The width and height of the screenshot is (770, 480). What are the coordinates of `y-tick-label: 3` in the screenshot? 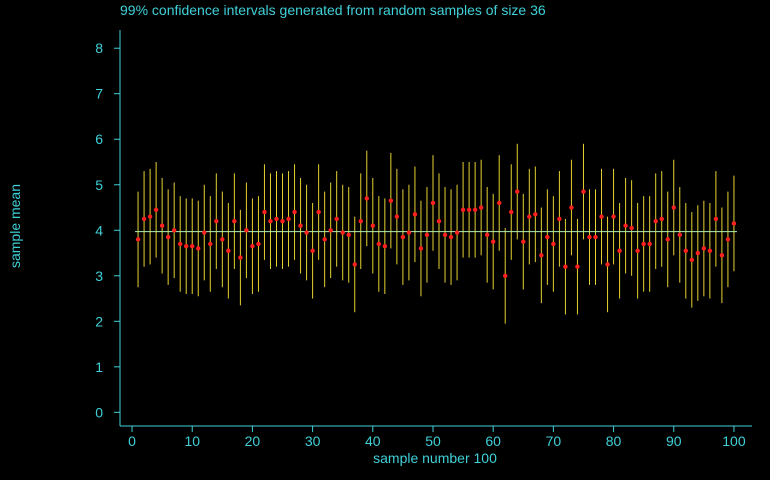 It's located at (99, 276).